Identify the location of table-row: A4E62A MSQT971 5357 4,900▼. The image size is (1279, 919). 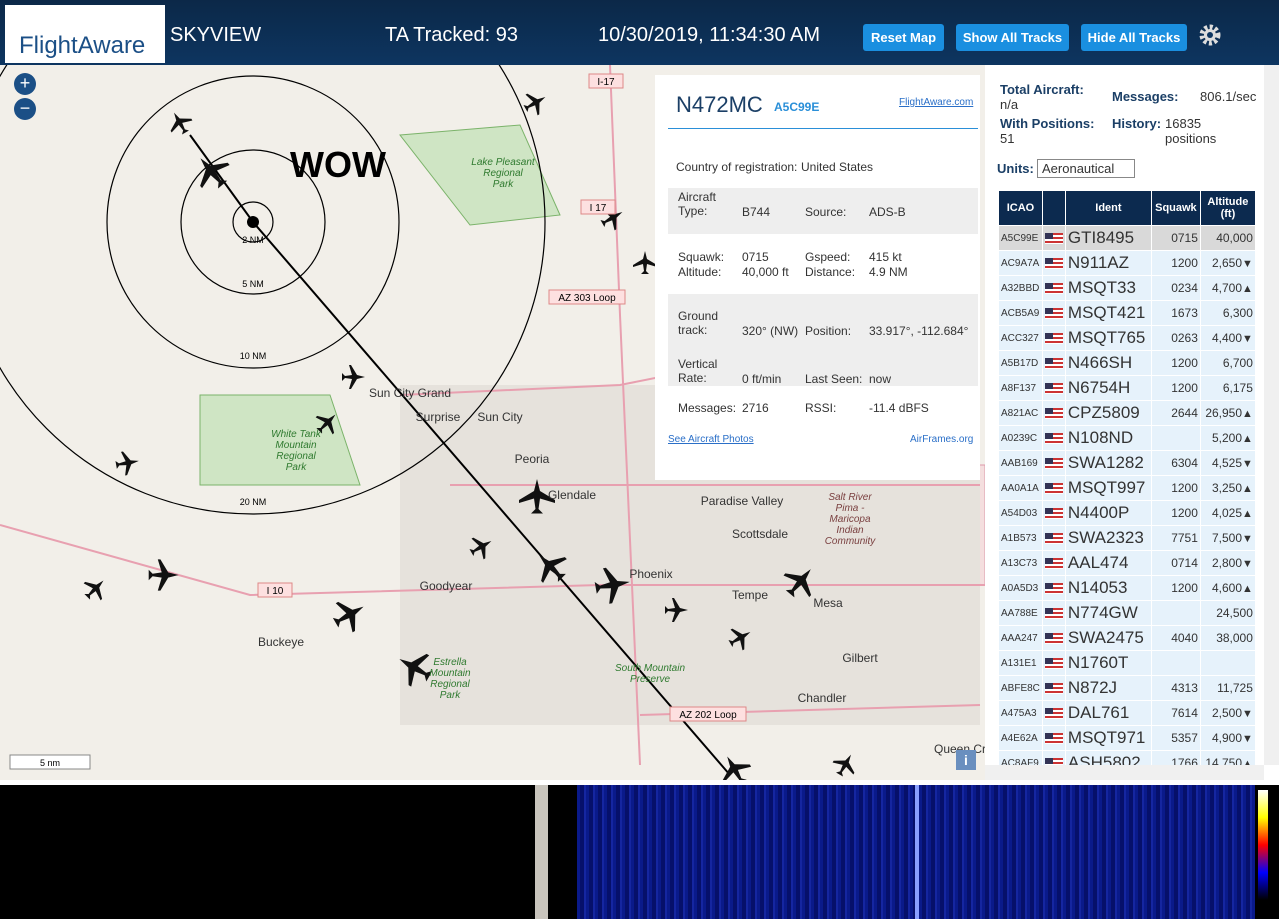
(1127, 738).